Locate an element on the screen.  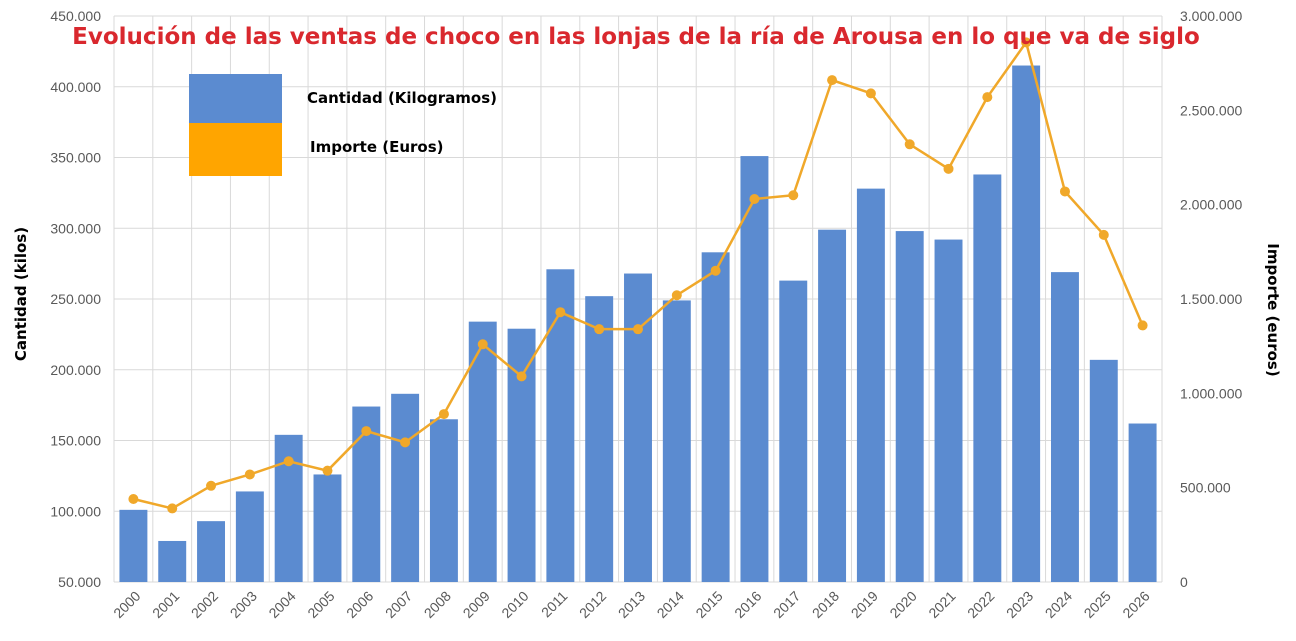
x-tick-label: 2006 is located at coordinates (359, 604).